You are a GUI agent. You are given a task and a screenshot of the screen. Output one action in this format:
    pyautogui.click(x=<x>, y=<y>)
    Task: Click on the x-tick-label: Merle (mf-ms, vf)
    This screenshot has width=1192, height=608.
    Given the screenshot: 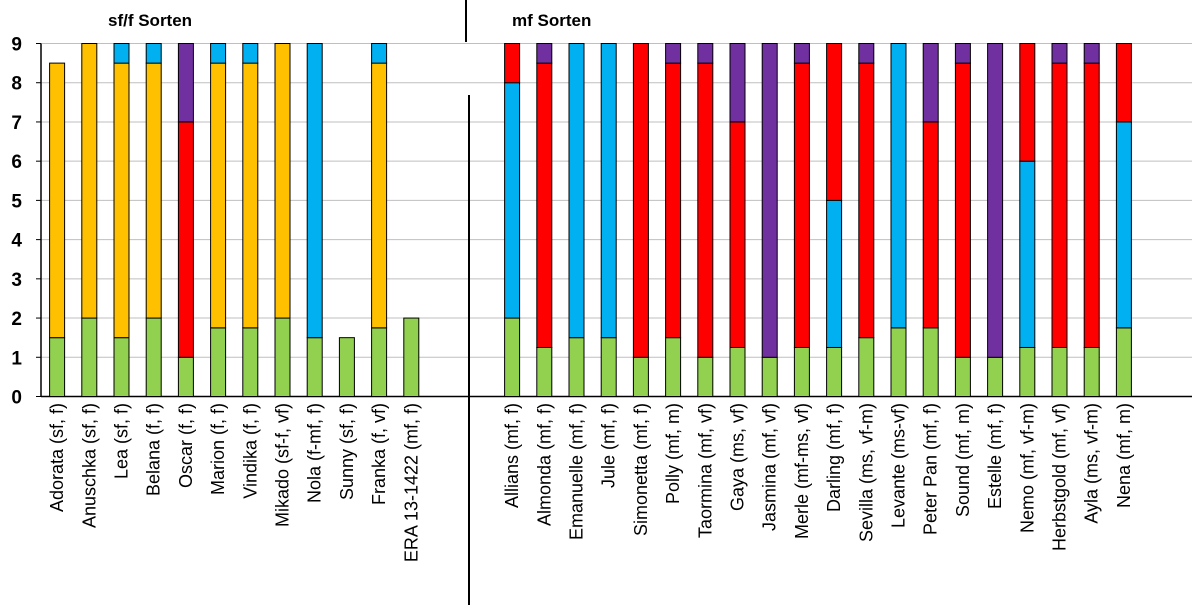 What is the action you would take?
    pyautogui.click(x=802, y=471)
    